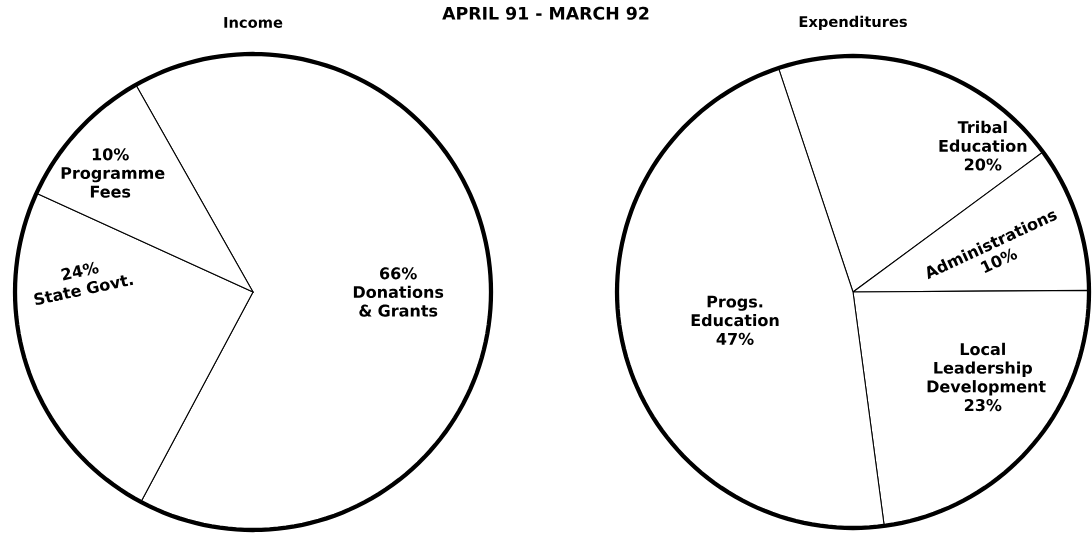 The width and height of the screenshot is (1092, 533). Describe the element at coordinates (398, 301) in the screenshot. I see `slice-label: Donations & Grants` at that location.